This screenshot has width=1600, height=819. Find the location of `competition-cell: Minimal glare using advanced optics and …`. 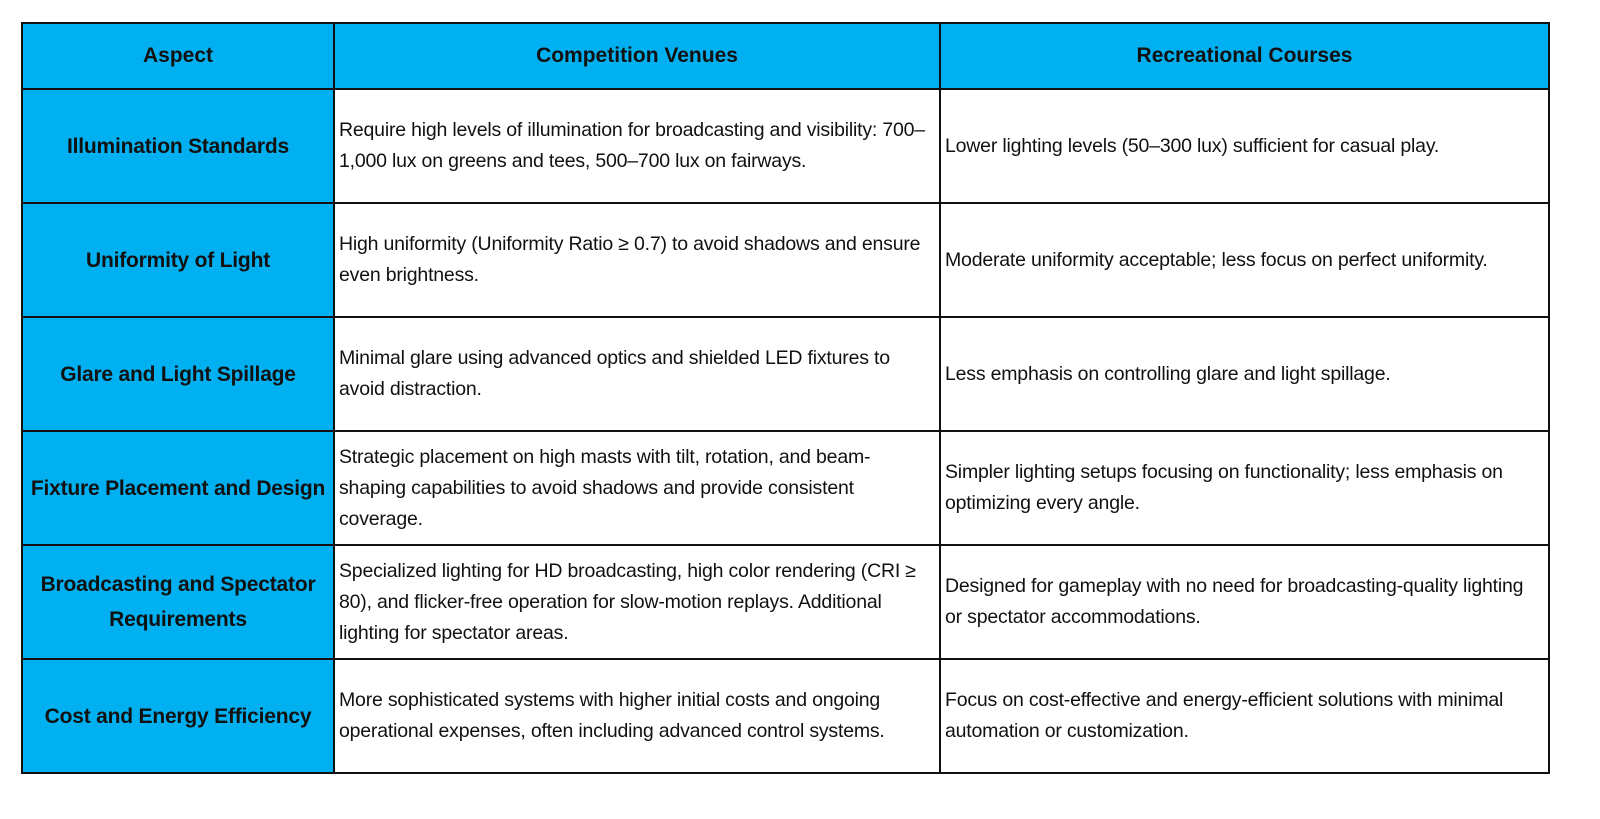

competition-cell: Minimal glare using advanced optics and … is located at coordinates (637, 374).